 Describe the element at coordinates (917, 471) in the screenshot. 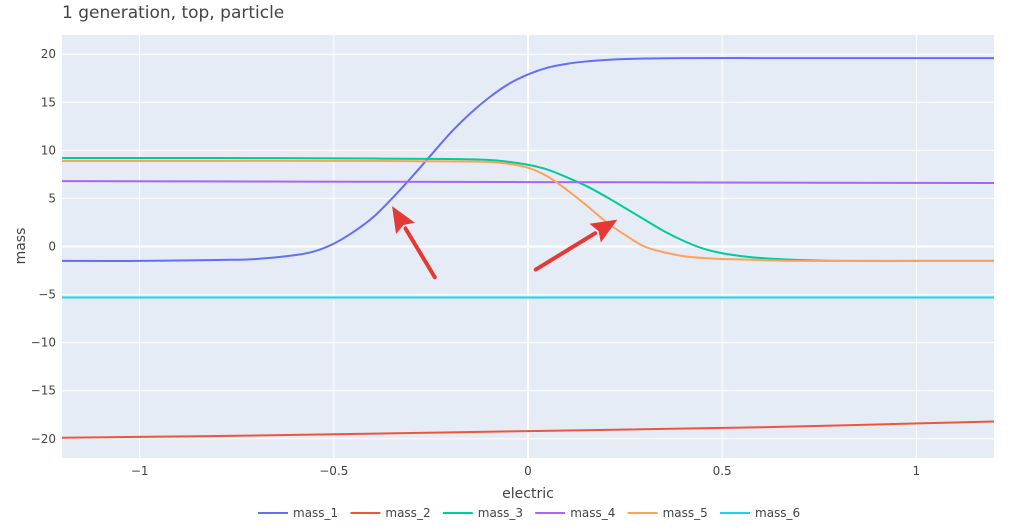

I see `x-tick-label: 1` at that location.